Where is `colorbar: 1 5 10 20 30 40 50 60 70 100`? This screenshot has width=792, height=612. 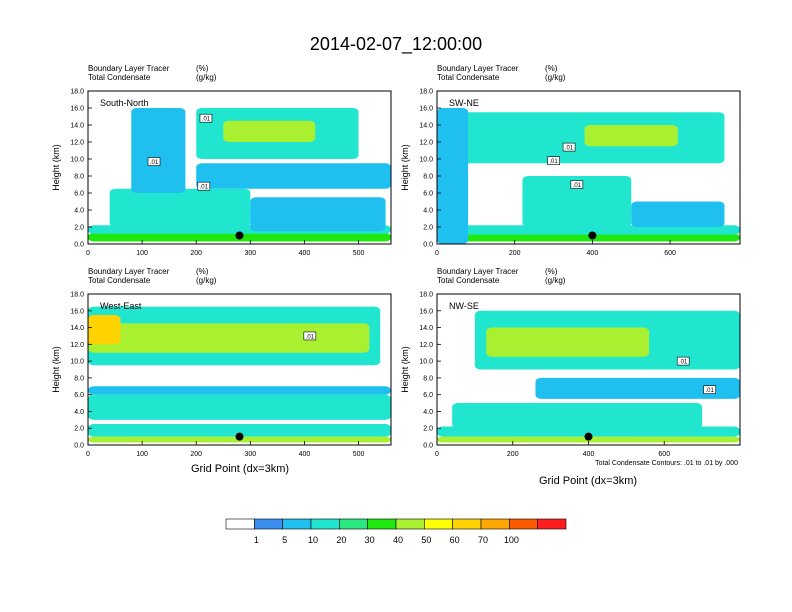
colorbar: 1 5 10 20 30 40 50 60 70 100 is located at coordinates (396, 531).